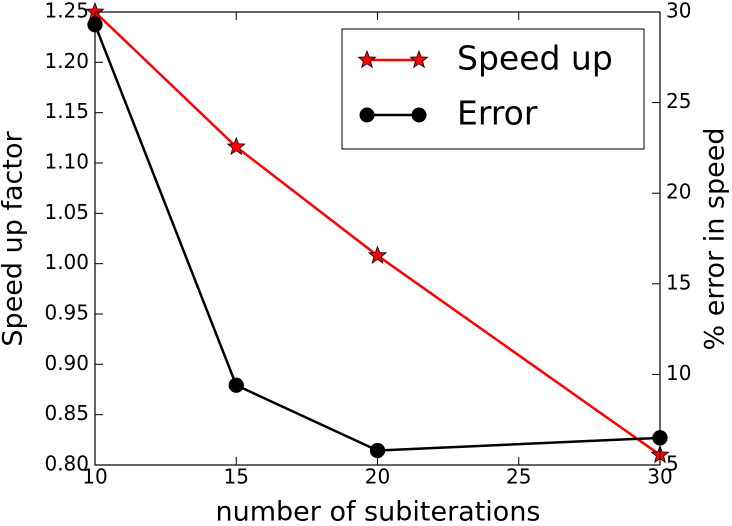  Describe the element at coordinates (518, 477) in the screenshot. I see `x-tick-label: 25` at that location.